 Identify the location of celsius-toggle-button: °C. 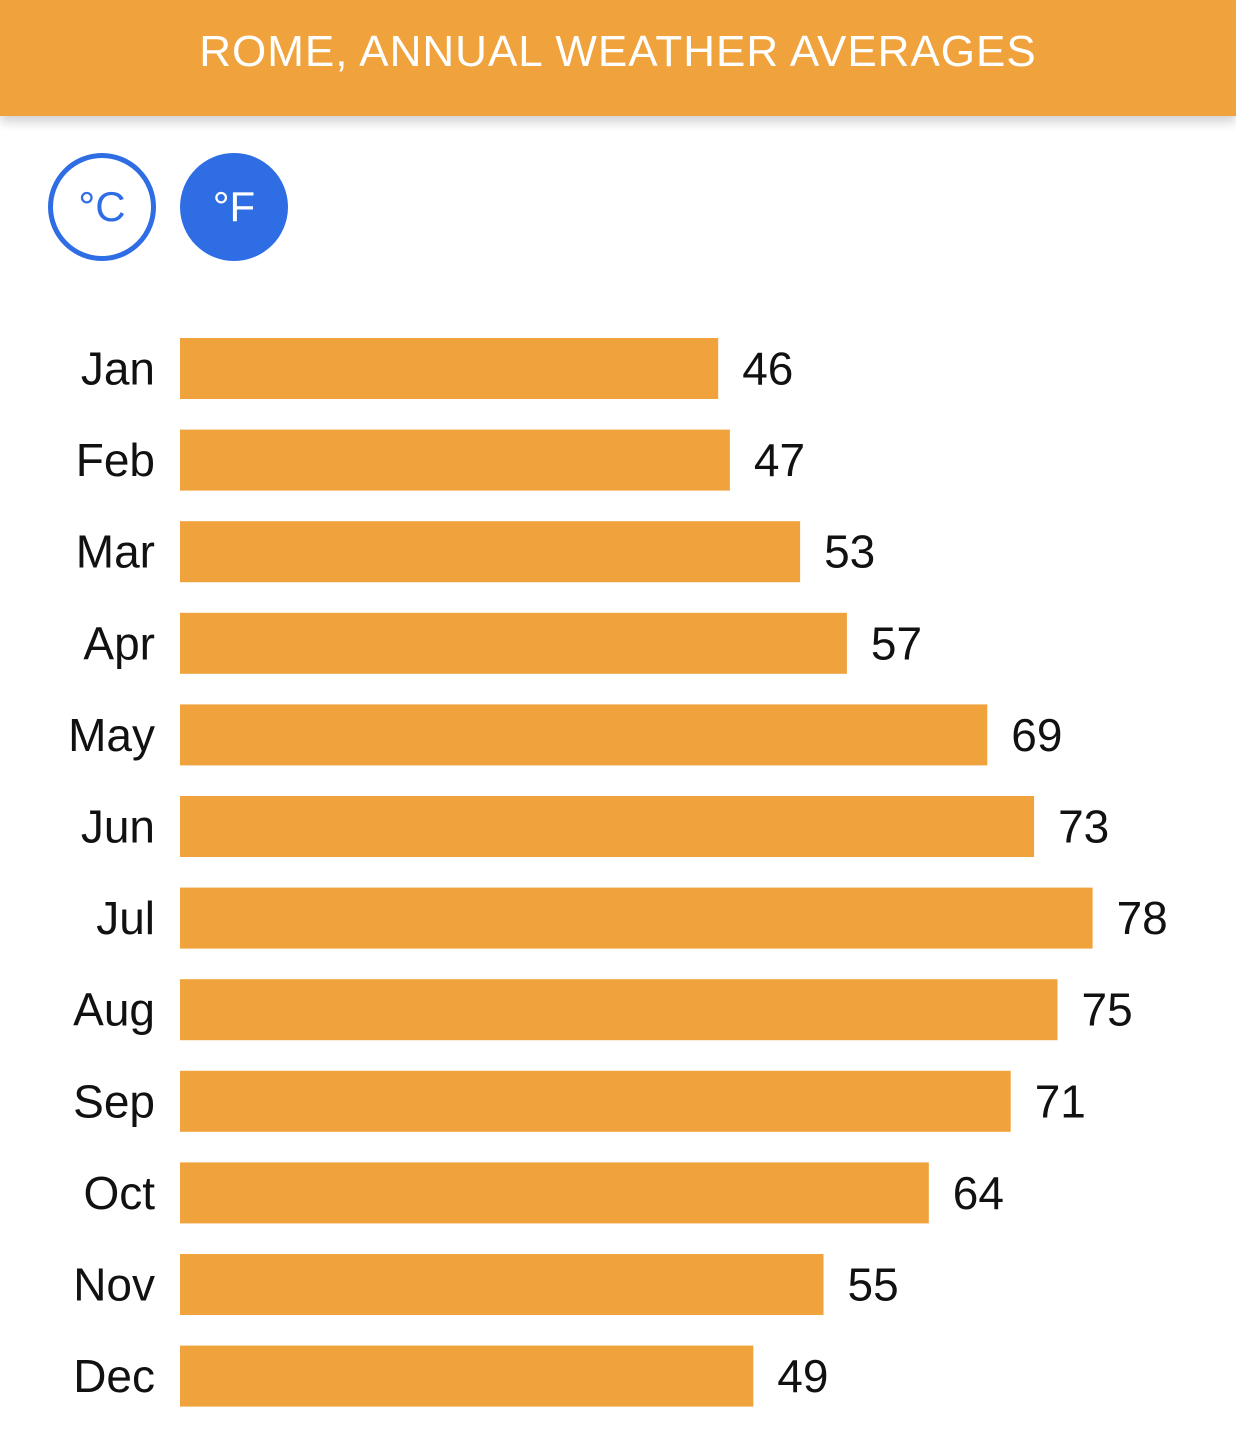
(102, 207).